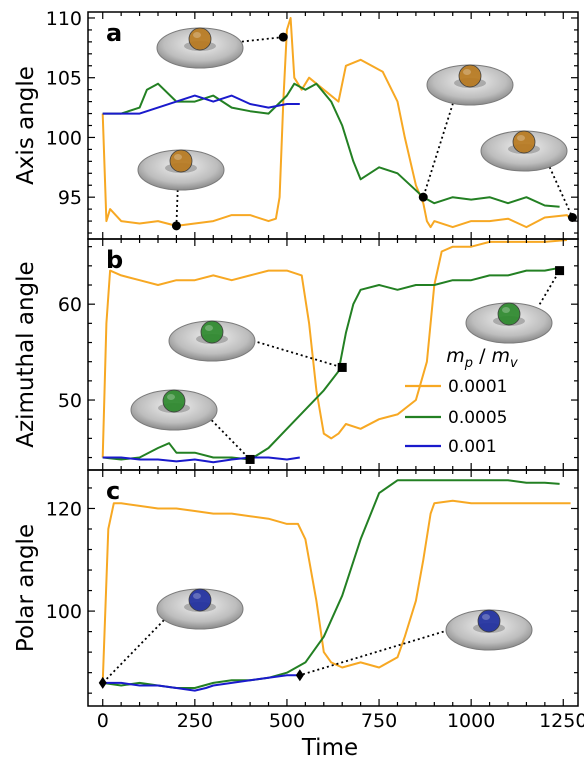 This screenshot has height=761, width=584. I want to click on y-axis-title-b: Azimuthal angle, so click(26, 354).